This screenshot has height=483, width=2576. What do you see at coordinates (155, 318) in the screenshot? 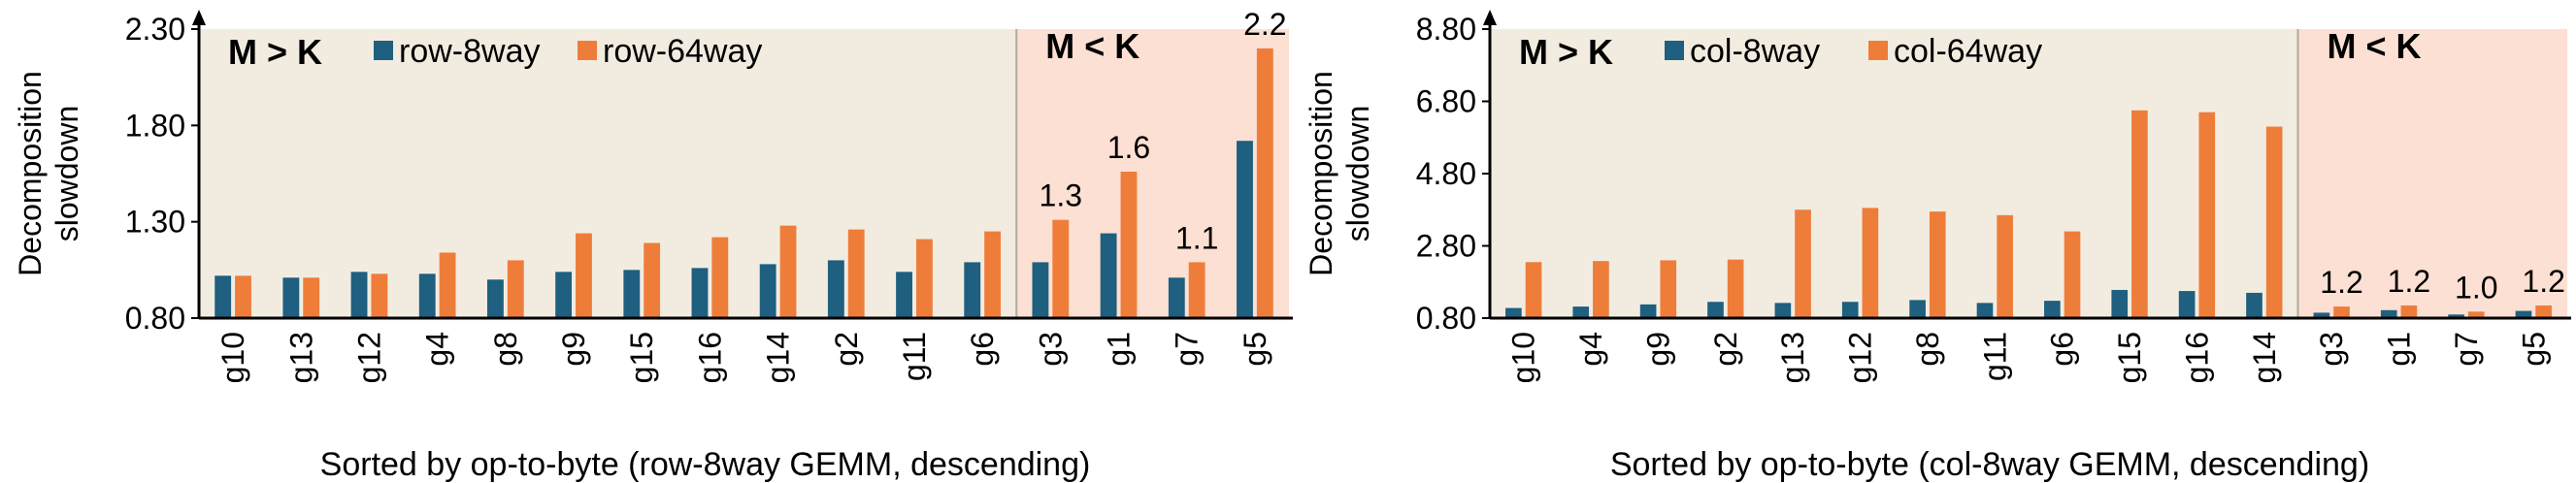
I see `chart1-ytick-0.80: 0.80` at bounding box center [155, 318].